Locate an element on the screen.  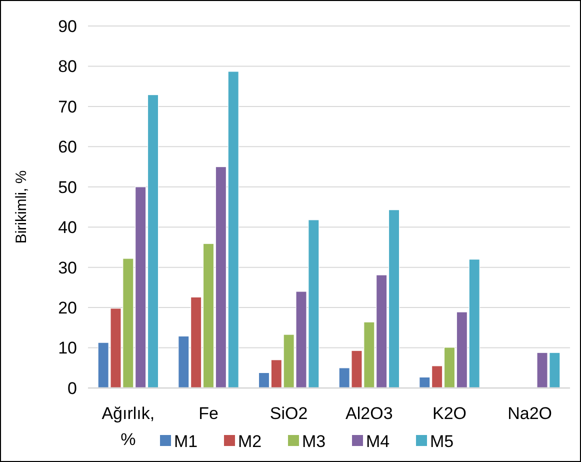
x-tick-label: K2O is located at coordinates (449, 413).